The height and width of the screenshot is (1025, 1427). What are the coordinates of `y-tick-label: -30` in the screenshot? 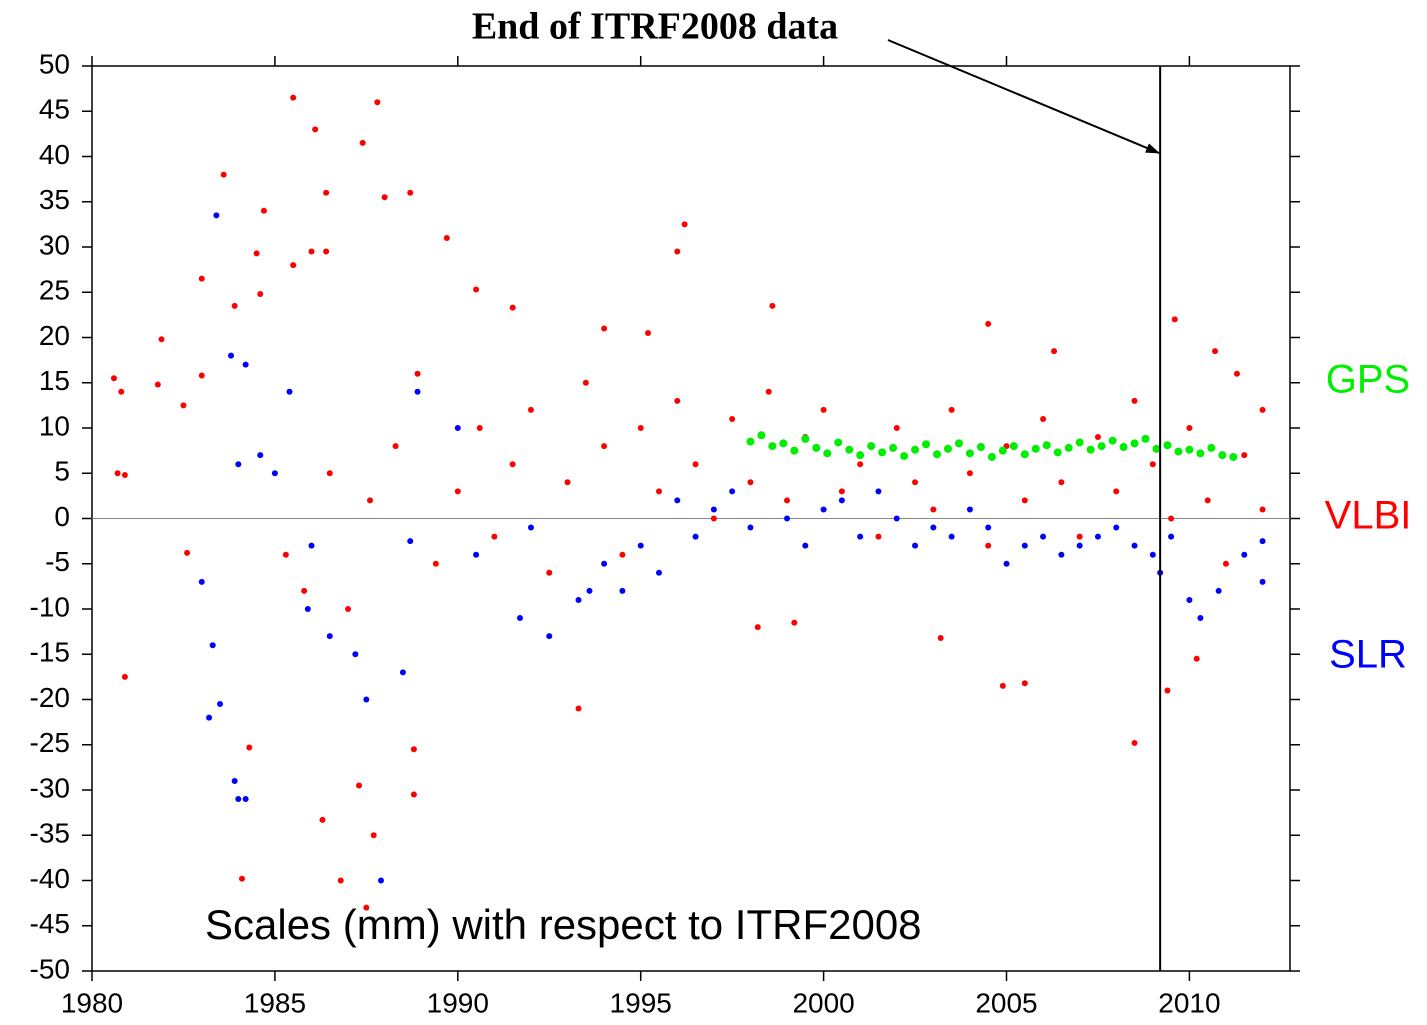 It's located at (50, 787).